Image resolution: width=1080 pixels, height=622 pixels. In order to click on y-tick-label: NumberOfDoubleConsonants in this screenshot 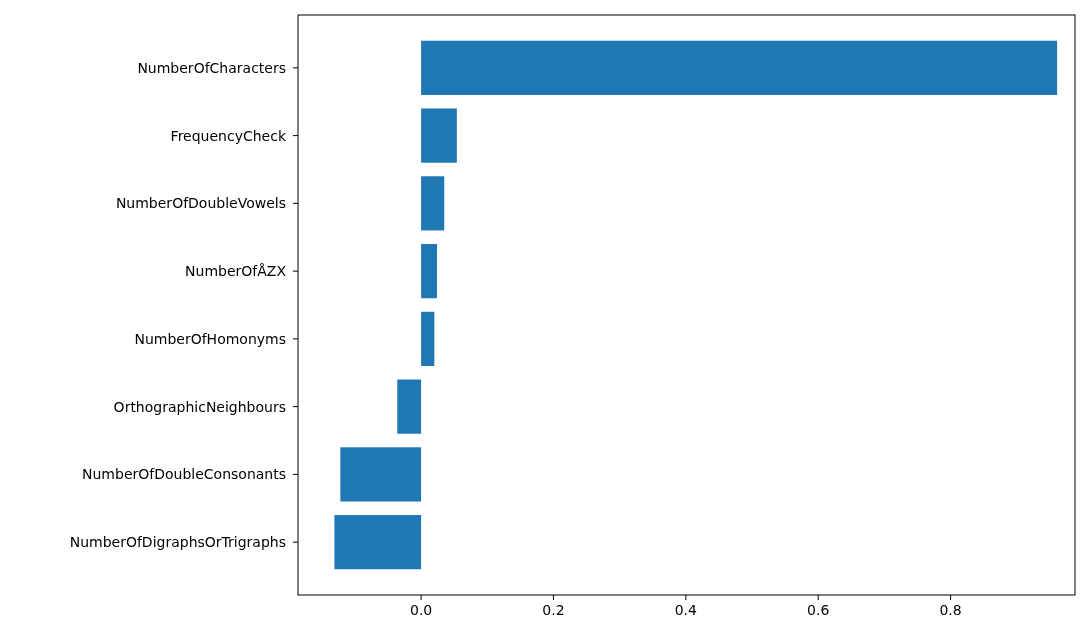, I will do `click(184, 474)`.